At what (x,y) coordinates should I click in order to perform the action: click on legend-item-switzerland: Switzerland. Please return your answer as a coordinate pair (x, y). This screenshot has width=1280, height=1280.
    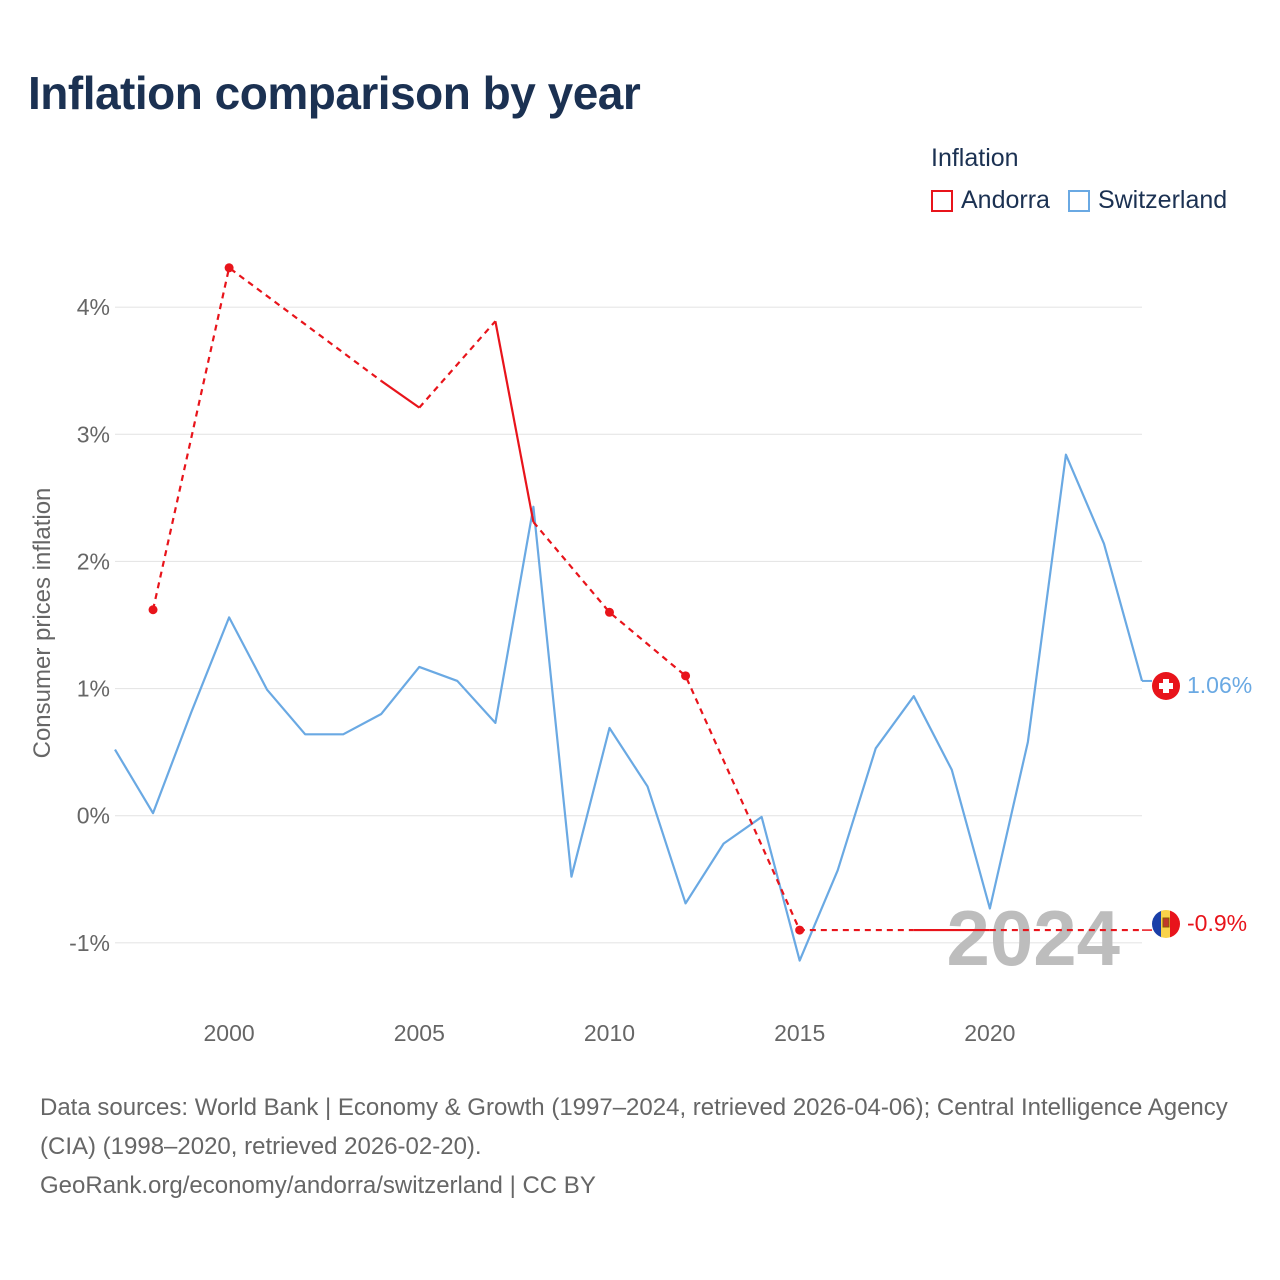
    Looking at the image, I should click on (1147, 200).